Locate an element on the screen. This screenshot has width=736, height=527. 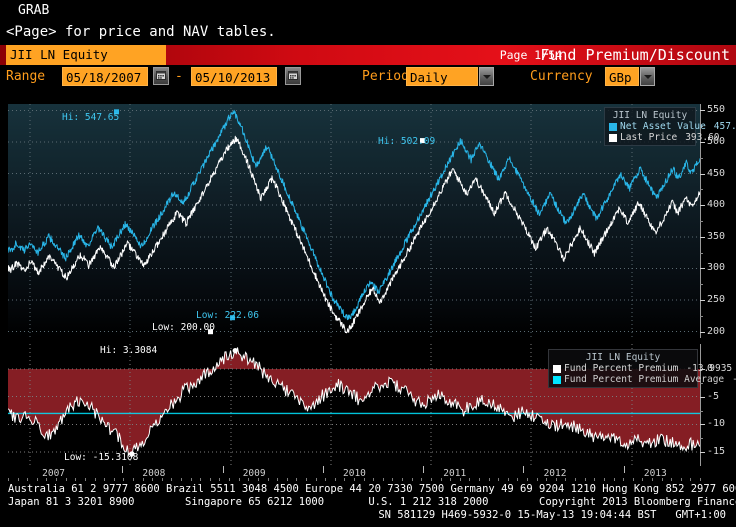
calendar-icon-start is located at coordinates (161, 76).